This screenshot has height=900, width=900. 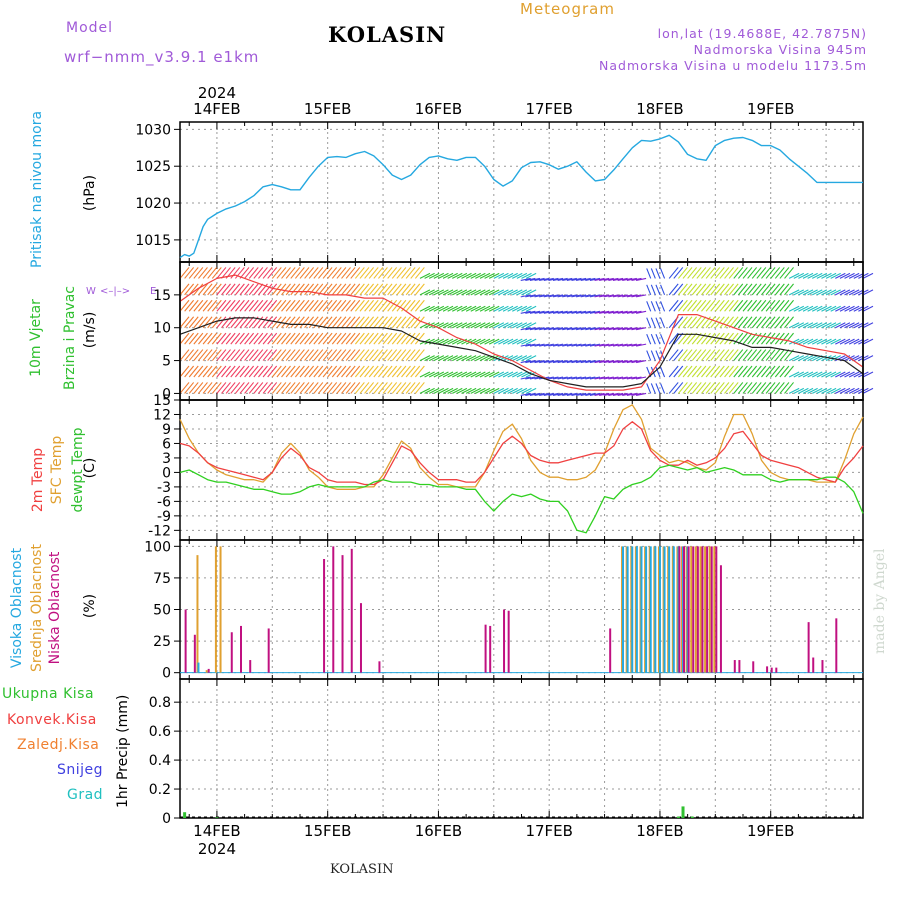 I want to click on precip-bar, so click(x=683, y=812).